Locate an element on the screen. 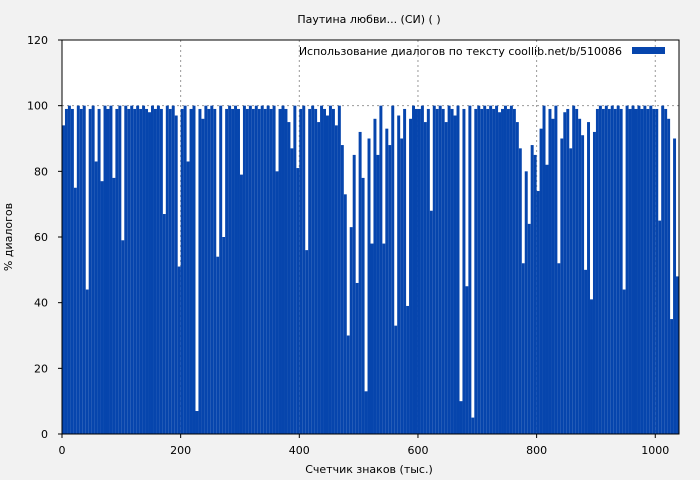 Image resolution: width=700 pixels, height=480 pixels. y-tick-label: 100 is located at coordinates (37, 106).